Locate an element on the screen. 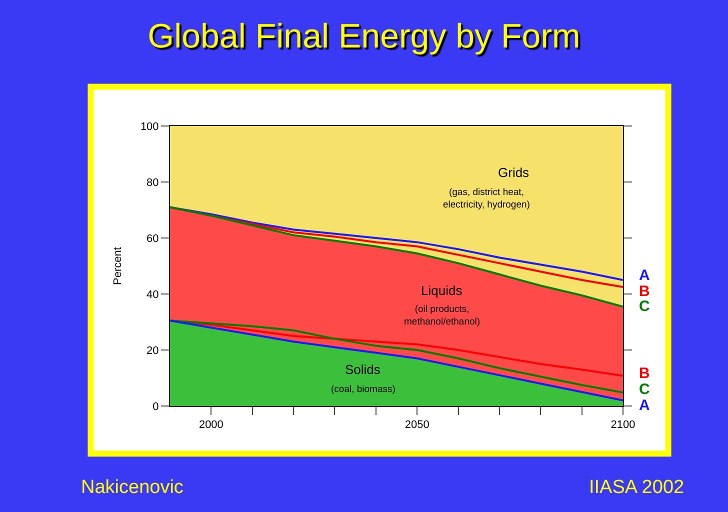 This screenshot has width=728, height=512. y-tick-label: 40 is located at coordinates (152, 294).